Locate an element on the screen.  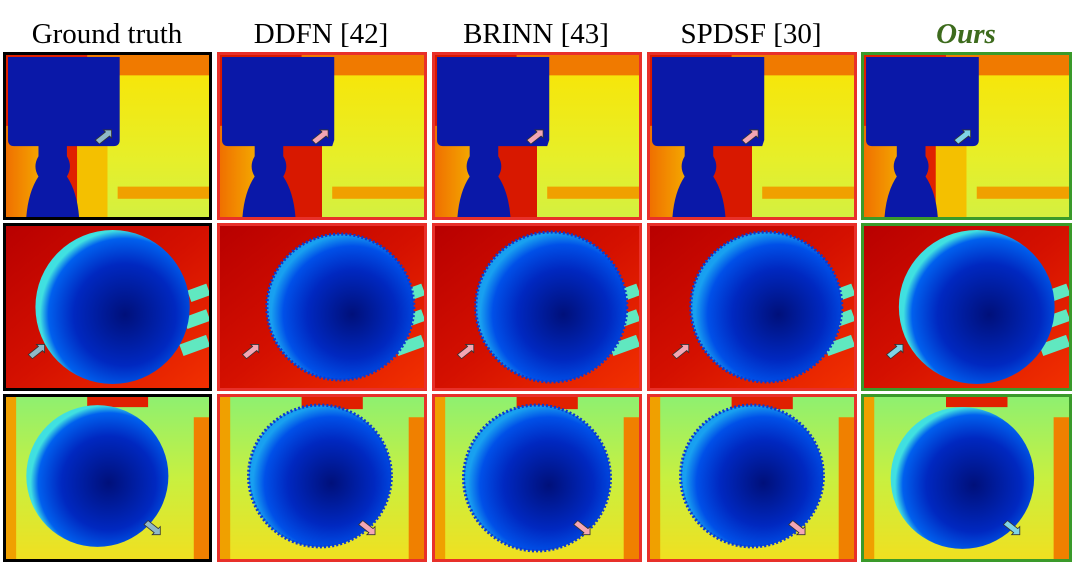
cell-row2-brinn is located at coordinates (537, 307).